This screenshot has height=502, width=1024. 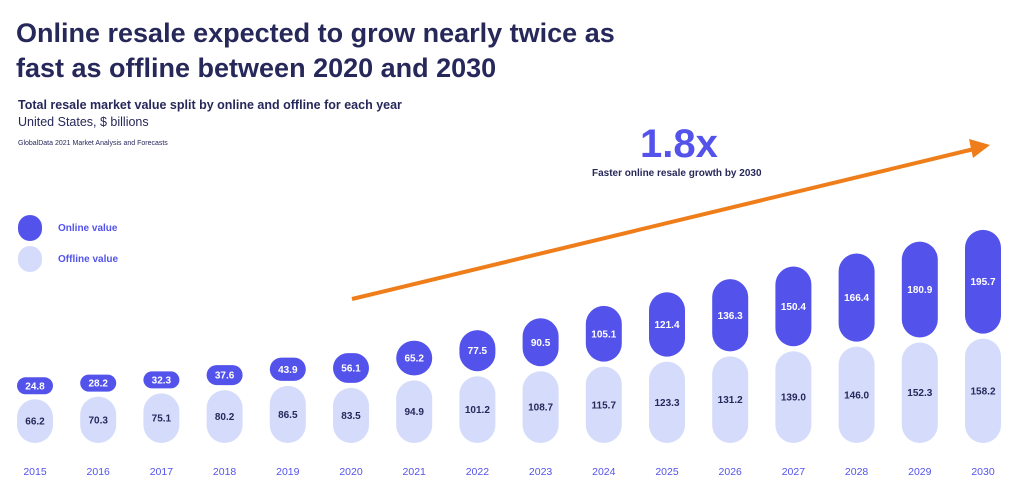 I want to click on online-bar-2022, so click(x=477, y=351).